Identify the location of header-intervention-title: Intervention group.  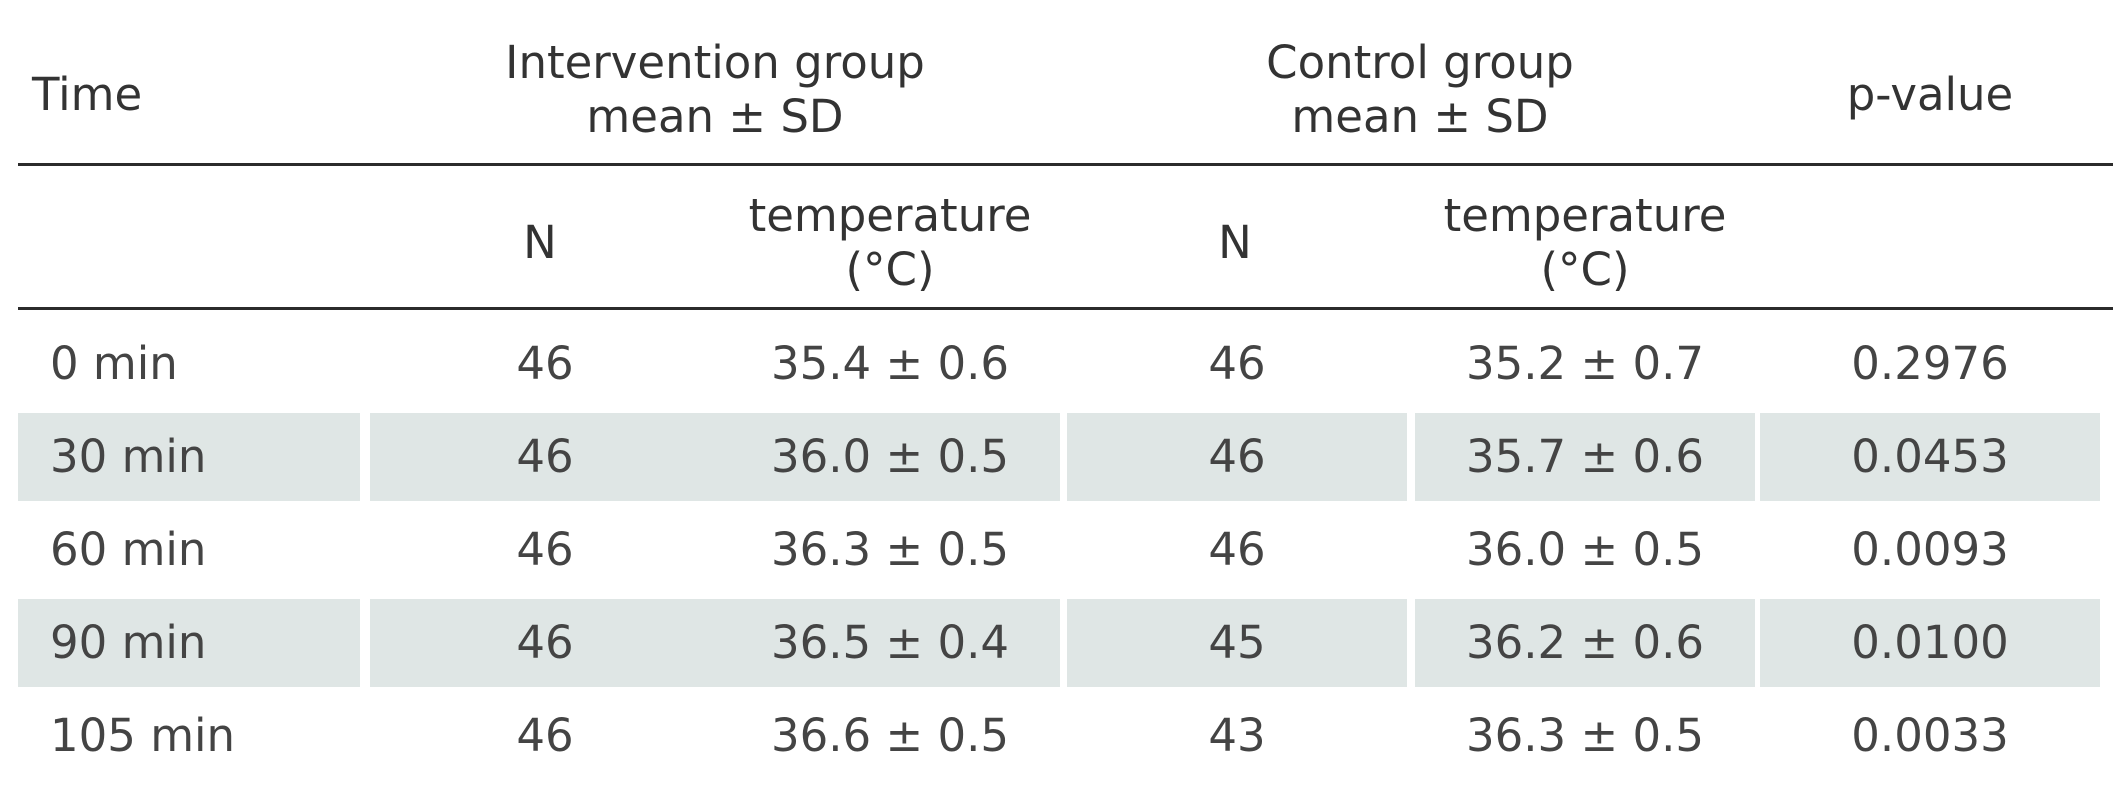
(715, 62).